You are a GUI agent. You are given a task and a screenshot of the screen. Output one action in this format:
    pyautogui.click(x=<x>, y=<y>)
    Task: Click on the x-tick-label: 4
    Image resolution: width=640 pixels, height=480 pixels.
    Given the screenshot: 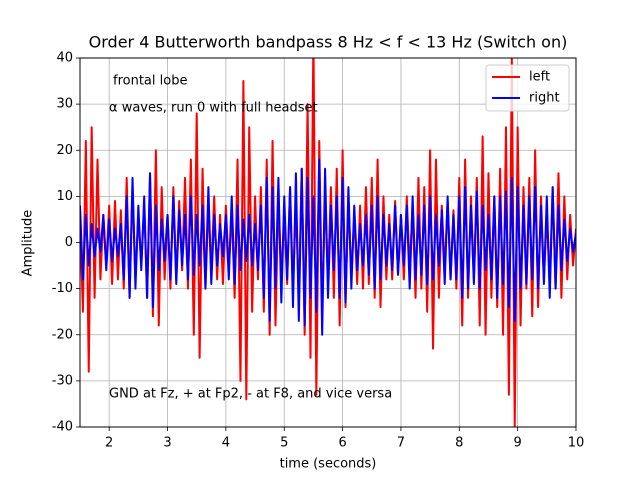 What is the action you would take?
    pyautogui.click(x=226, y=443)
    